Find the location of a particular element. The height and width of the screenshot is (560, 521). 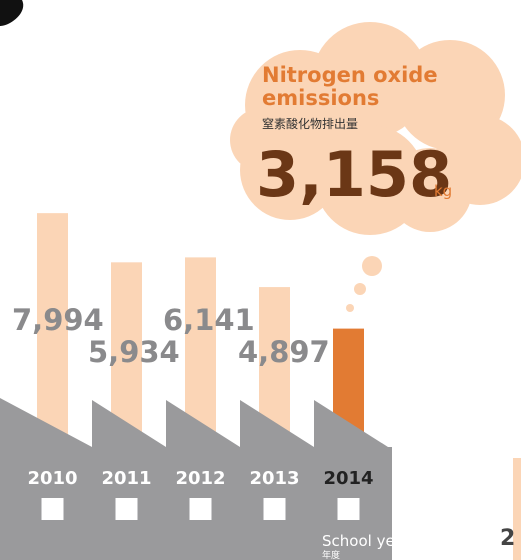

highlight-value: 3,158 is located at coordinates (354, 174).